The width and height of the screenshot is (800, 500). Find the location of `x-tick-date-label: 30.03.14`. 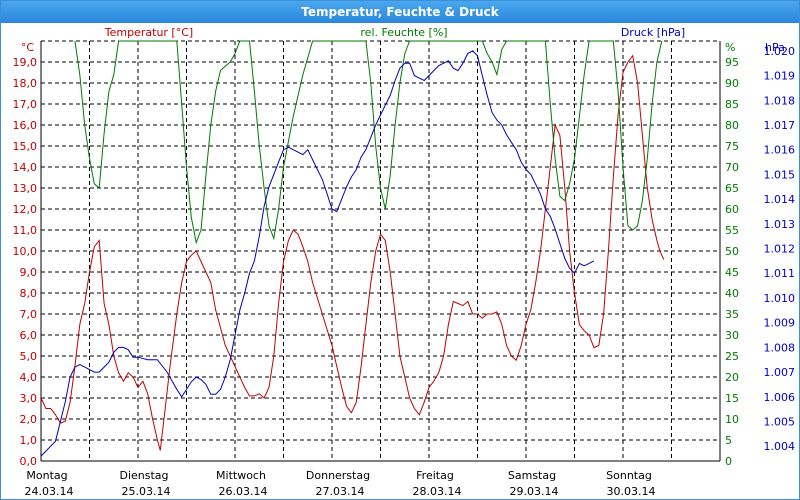

x-tick-date-label: 30.03.14 is located at coordinates (631, 491).